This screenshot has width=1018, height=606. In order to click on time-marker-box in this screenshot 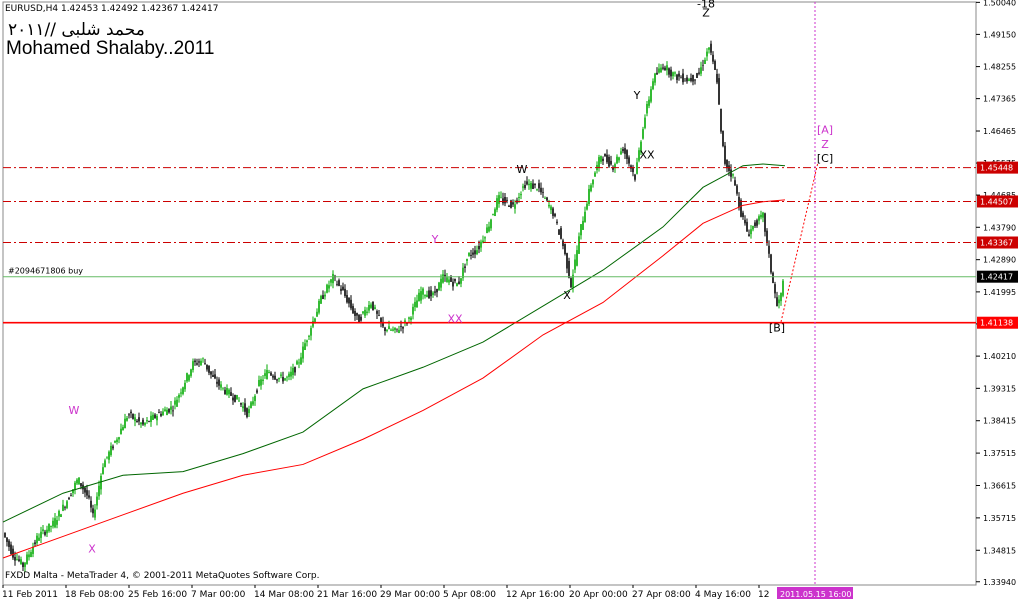, I will do `click(815, 593)`.